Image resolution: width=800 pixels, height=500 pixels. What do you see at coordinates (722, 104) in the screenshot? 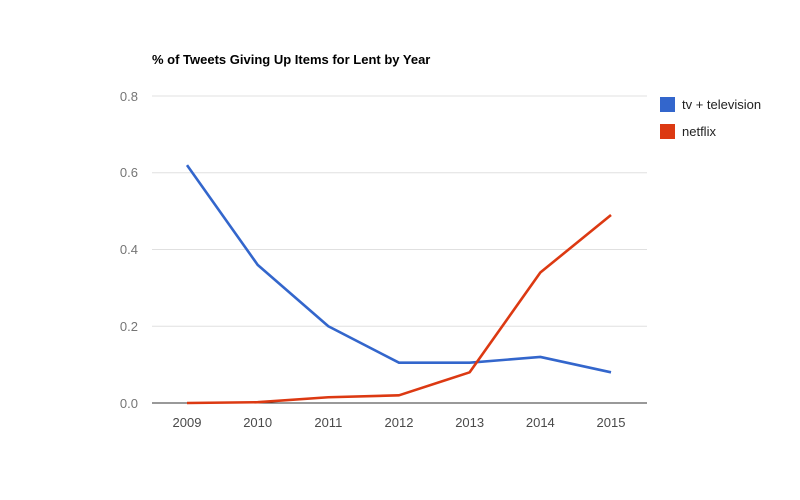
I see `legend-label: tv + television` at bounding box center [722, 104].